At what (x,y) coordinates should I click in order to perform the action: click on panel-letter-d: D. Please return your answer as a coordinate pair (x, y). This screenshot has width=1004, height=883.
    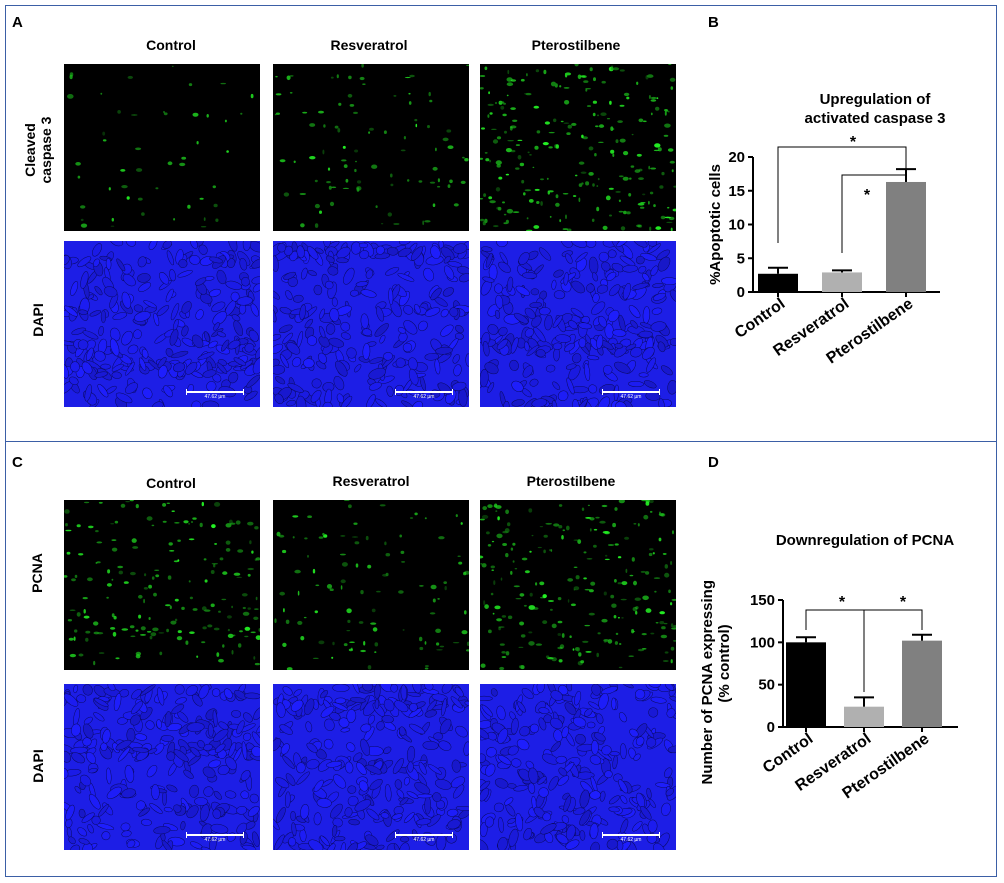
    Looking at the image, I should click on (713, 462).